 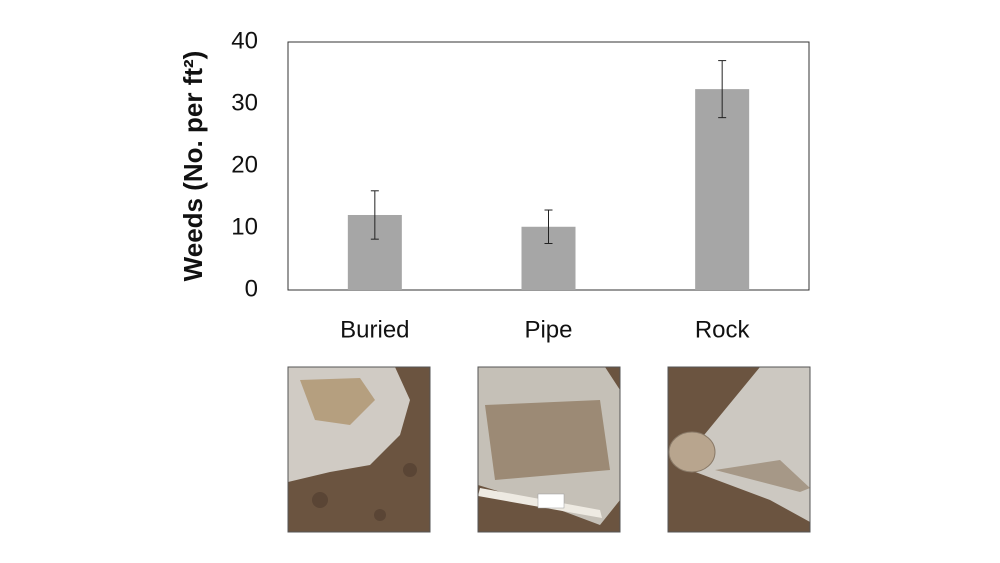 What do you see at coordinates (193, 166) in the screenshot?
I see `y-axis-label: Weeds (No. per ft²)` at bounding box center [193, 166].